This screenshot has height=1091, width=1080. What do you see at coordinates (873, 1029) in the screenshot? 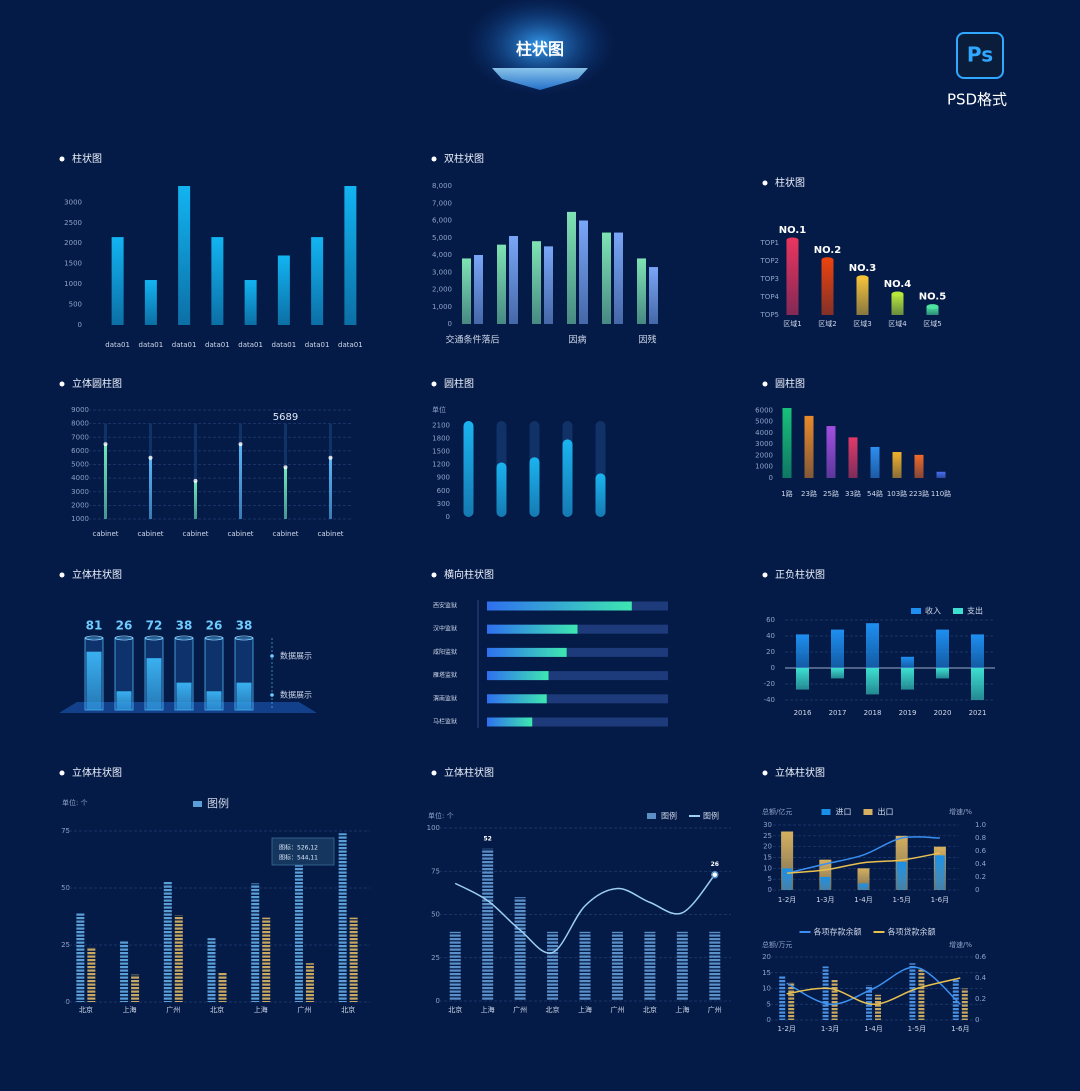
I see `x-tick-label: 1-4月` at bounding box center [873, 1029].